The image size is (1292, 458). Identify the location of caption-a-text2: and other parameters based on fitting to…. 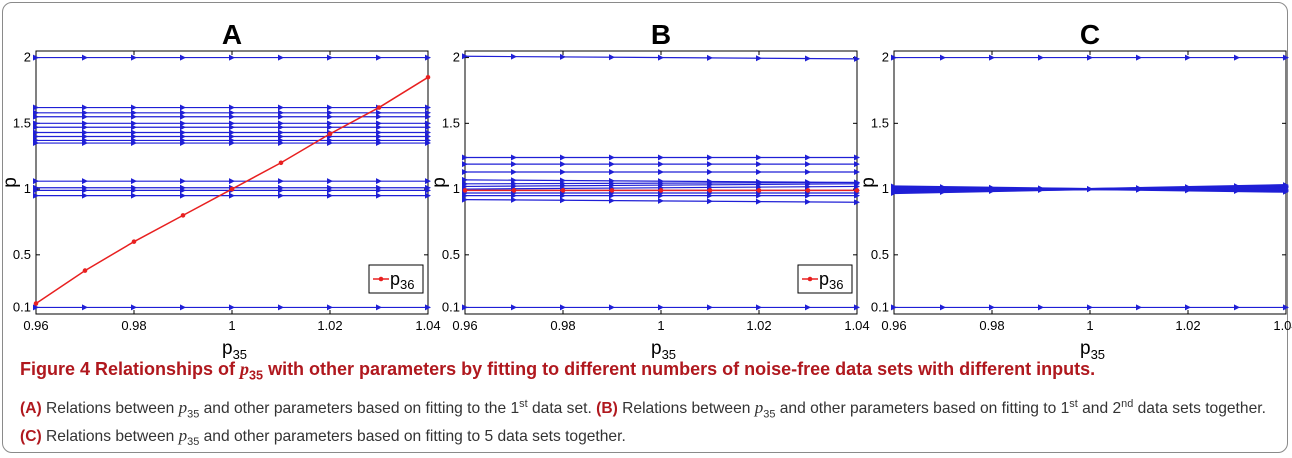
(359, 408).